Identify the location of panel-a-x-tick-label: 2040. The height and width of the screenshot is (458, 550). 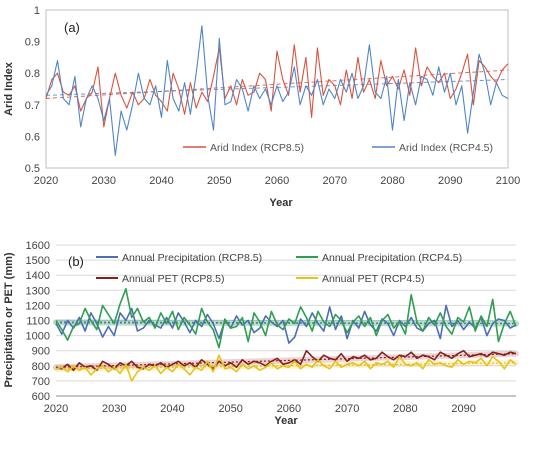
(161, 181).